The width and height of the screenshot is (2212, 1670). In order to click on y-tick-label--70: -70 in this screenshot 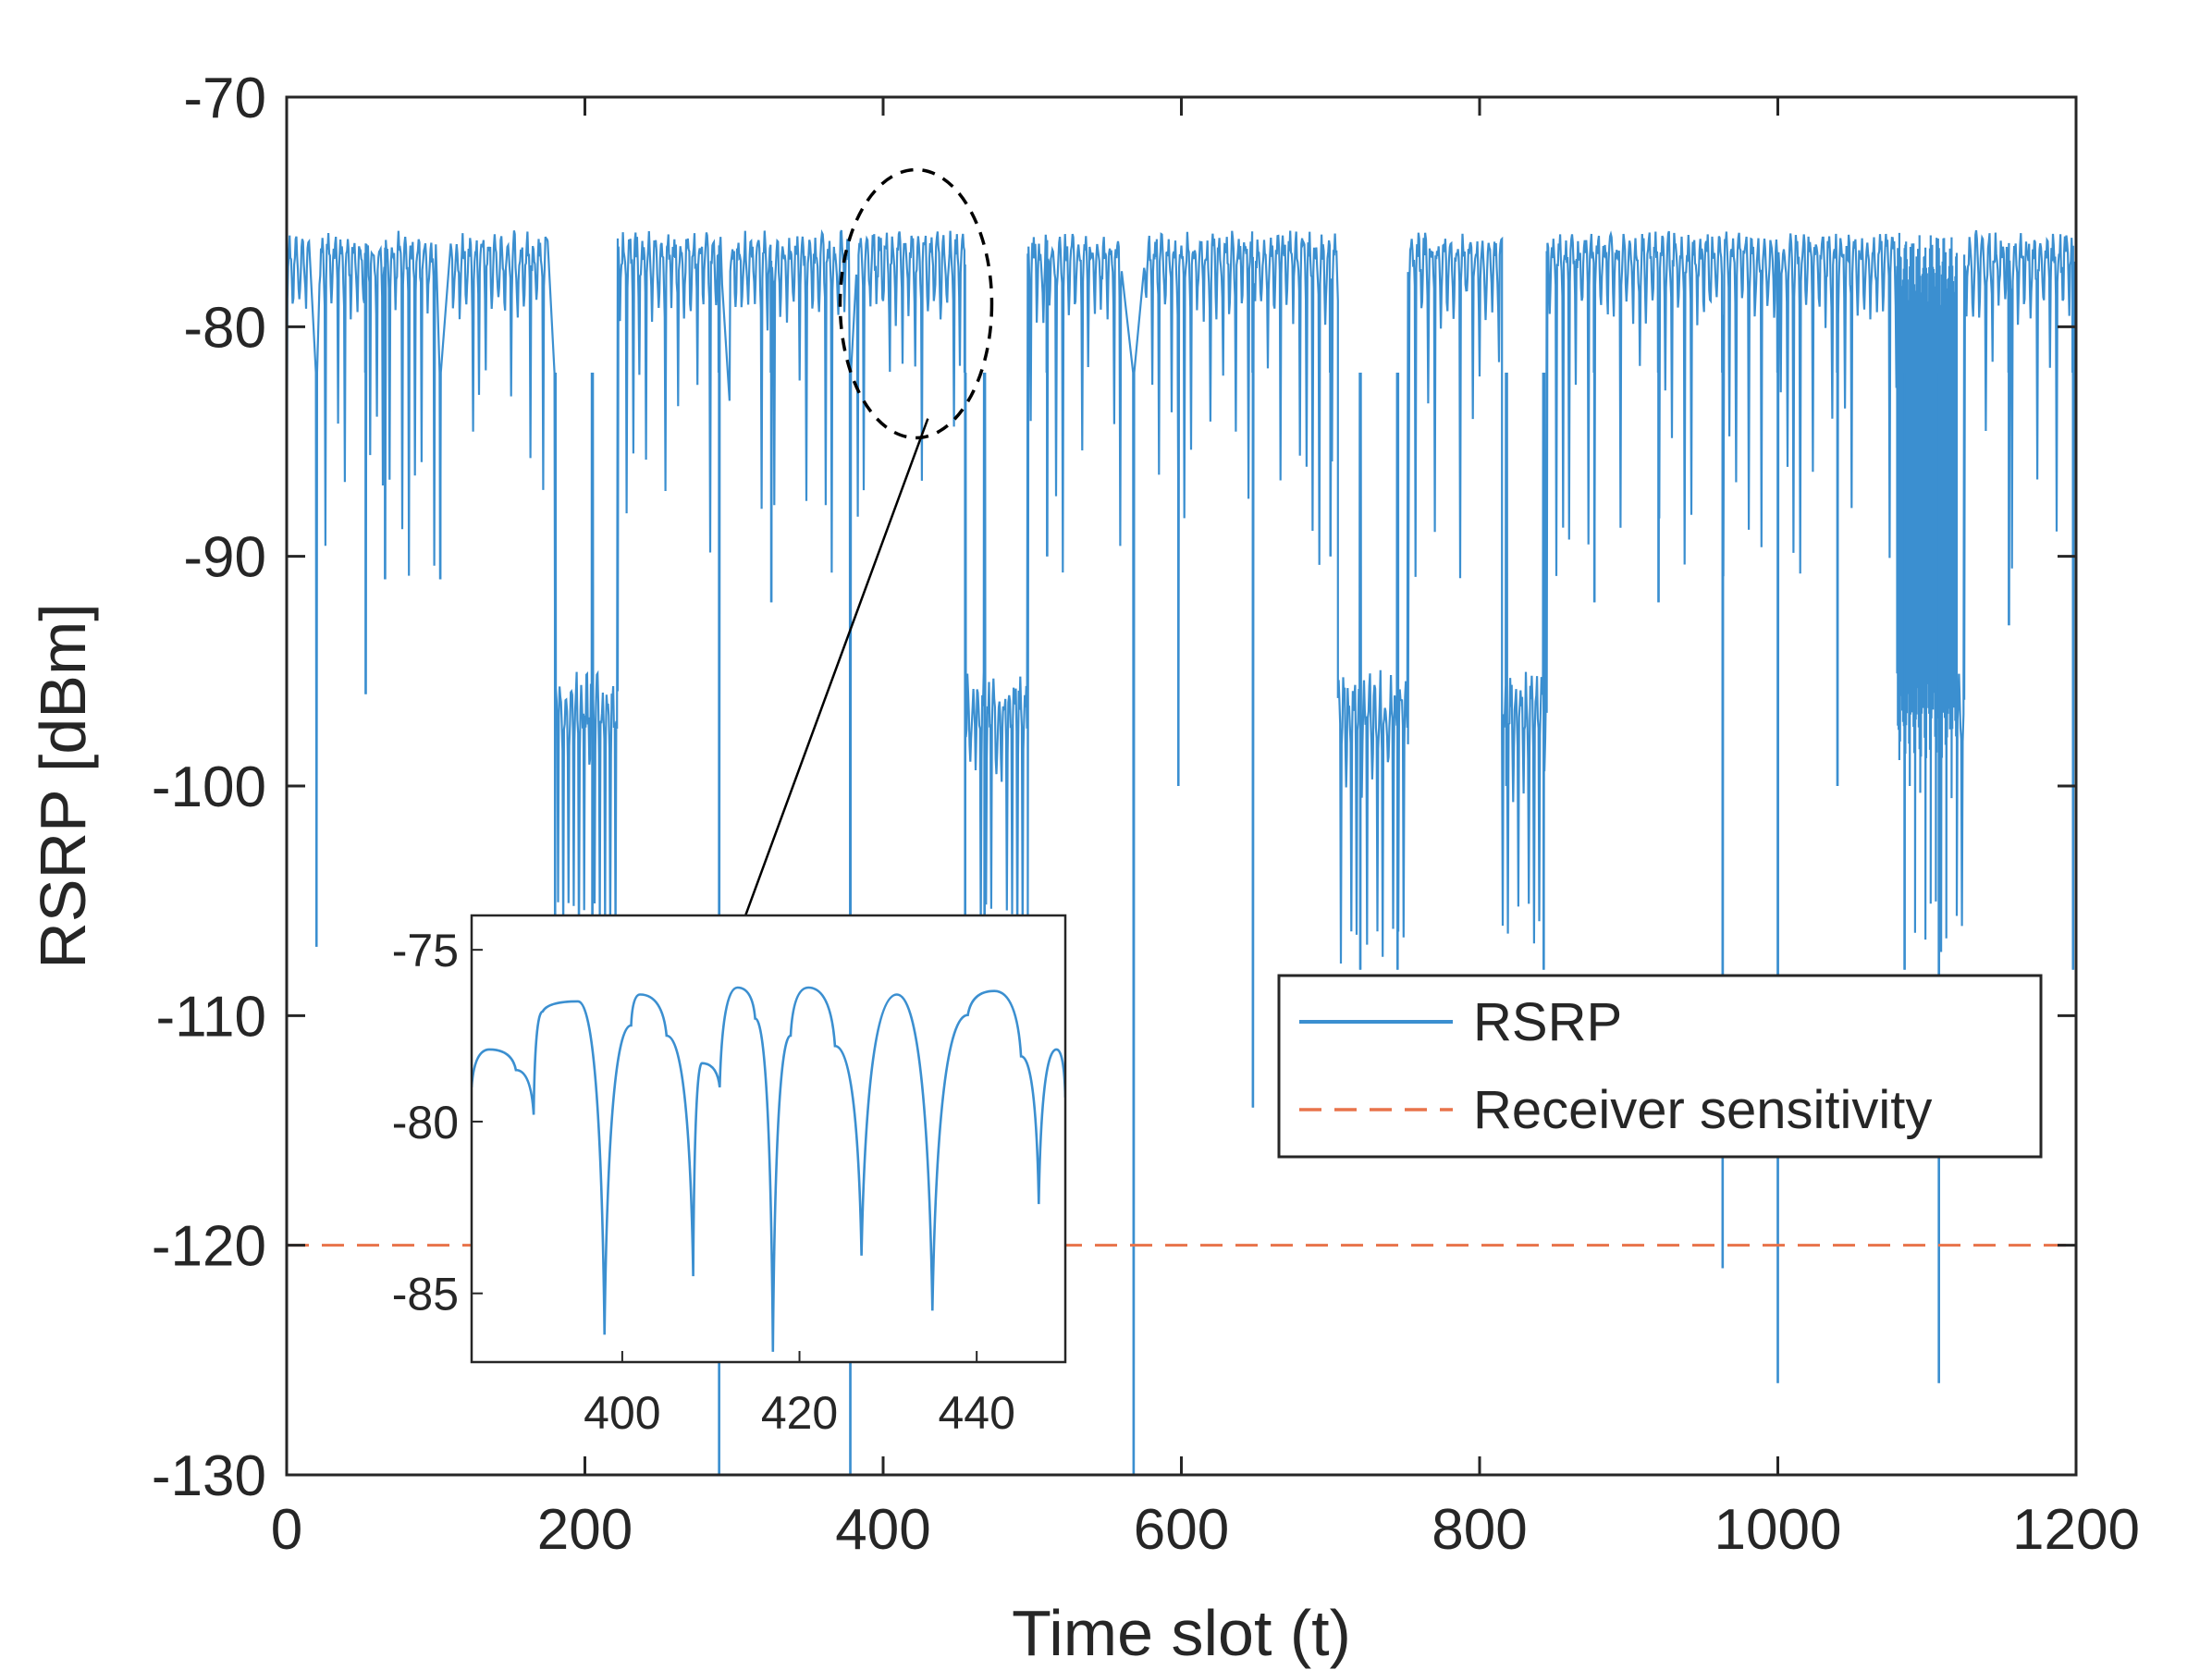, I will do `click(225, 98)`.